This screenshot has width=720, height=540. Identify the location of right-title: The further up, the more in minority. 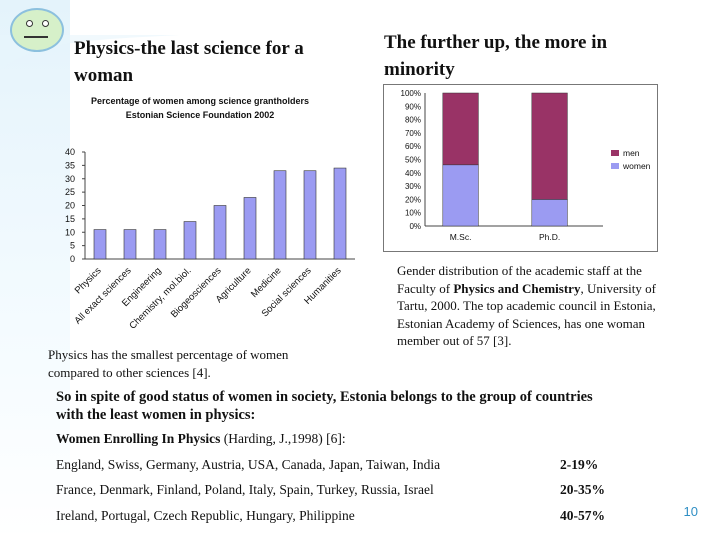
(496, 56).